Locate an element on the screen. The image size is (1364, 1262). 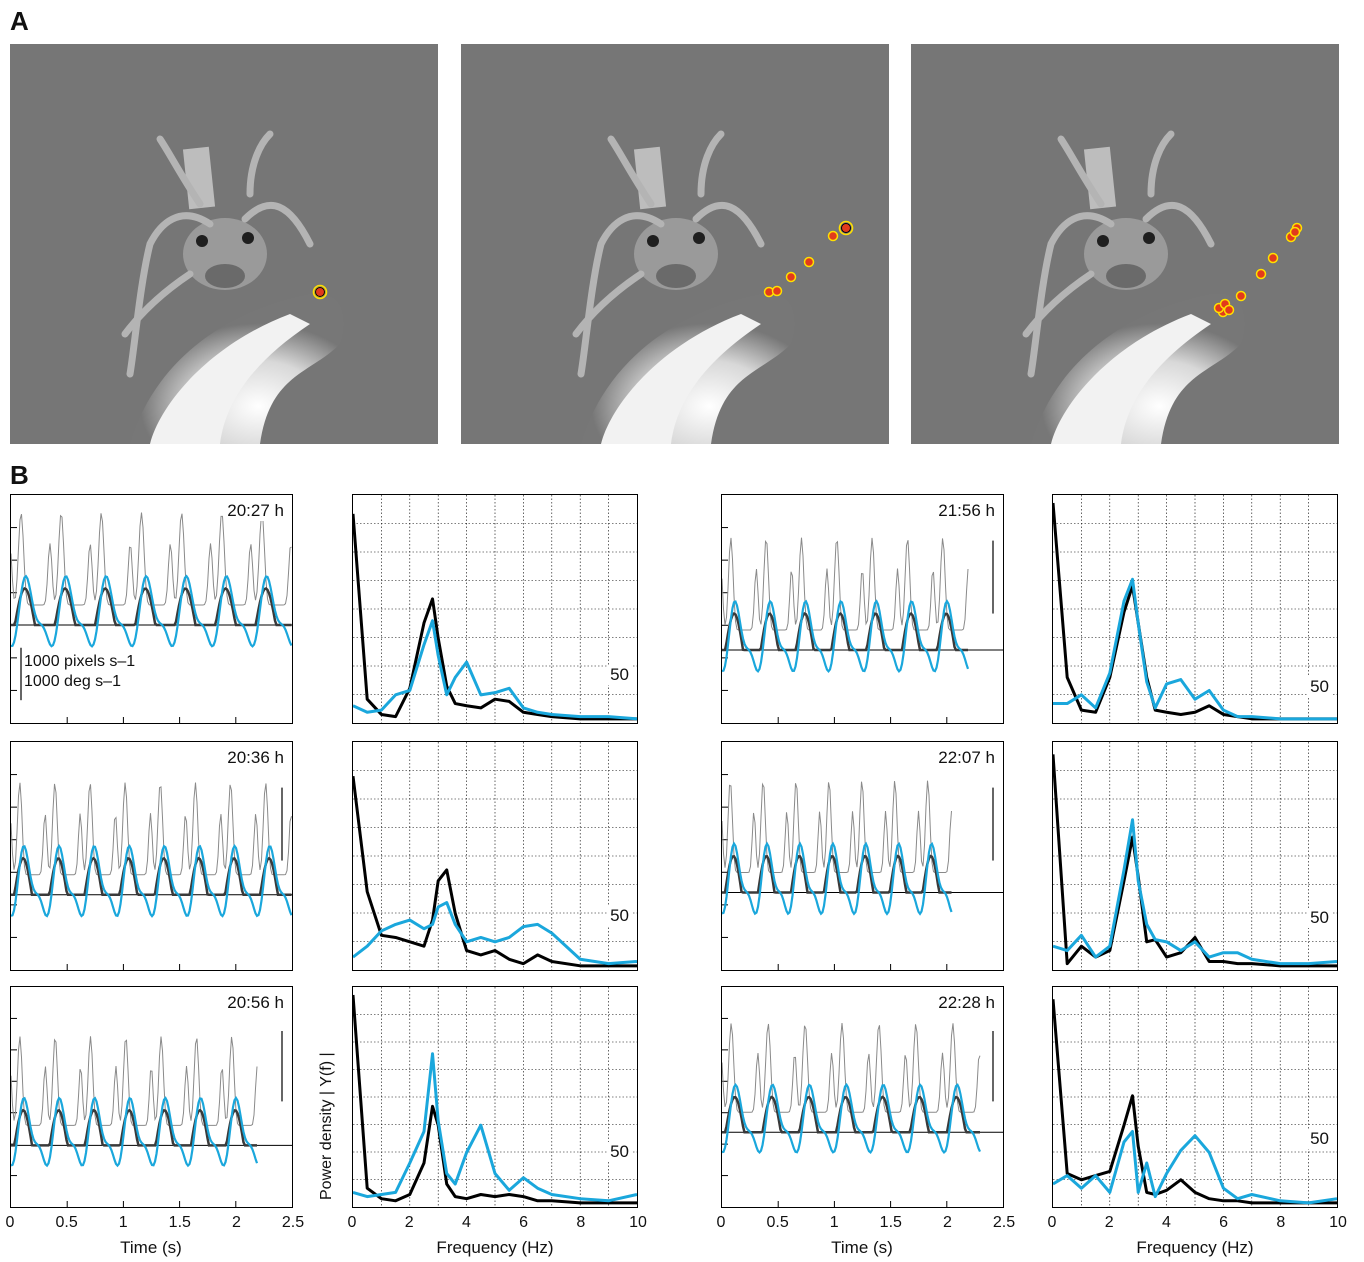
velocity-plot-2: 21:56 h is located at coordinates (862, 609).